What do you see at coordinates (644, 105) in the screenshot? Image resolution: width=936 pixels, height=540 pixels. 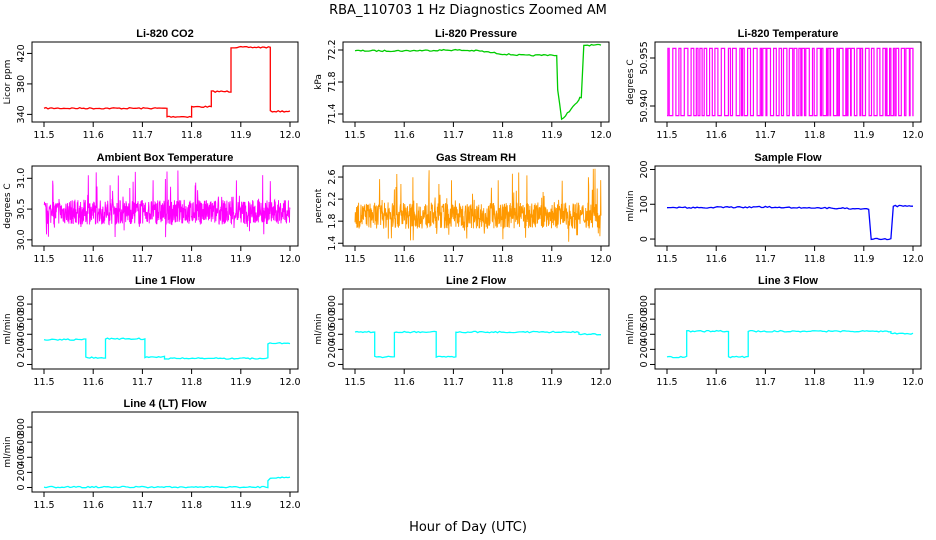 I see `y-tick-label: 50.940` at bounding box center [644, 105].